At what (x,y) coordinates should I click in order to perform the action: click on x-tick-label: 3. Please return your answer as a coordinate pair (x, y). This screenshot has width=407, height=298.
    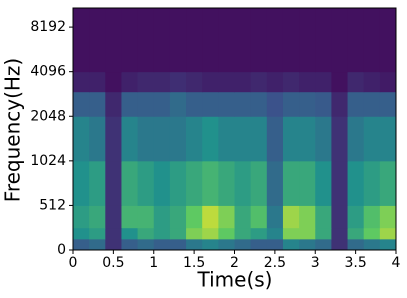
    Looking at the image, I should click on (315, 263).